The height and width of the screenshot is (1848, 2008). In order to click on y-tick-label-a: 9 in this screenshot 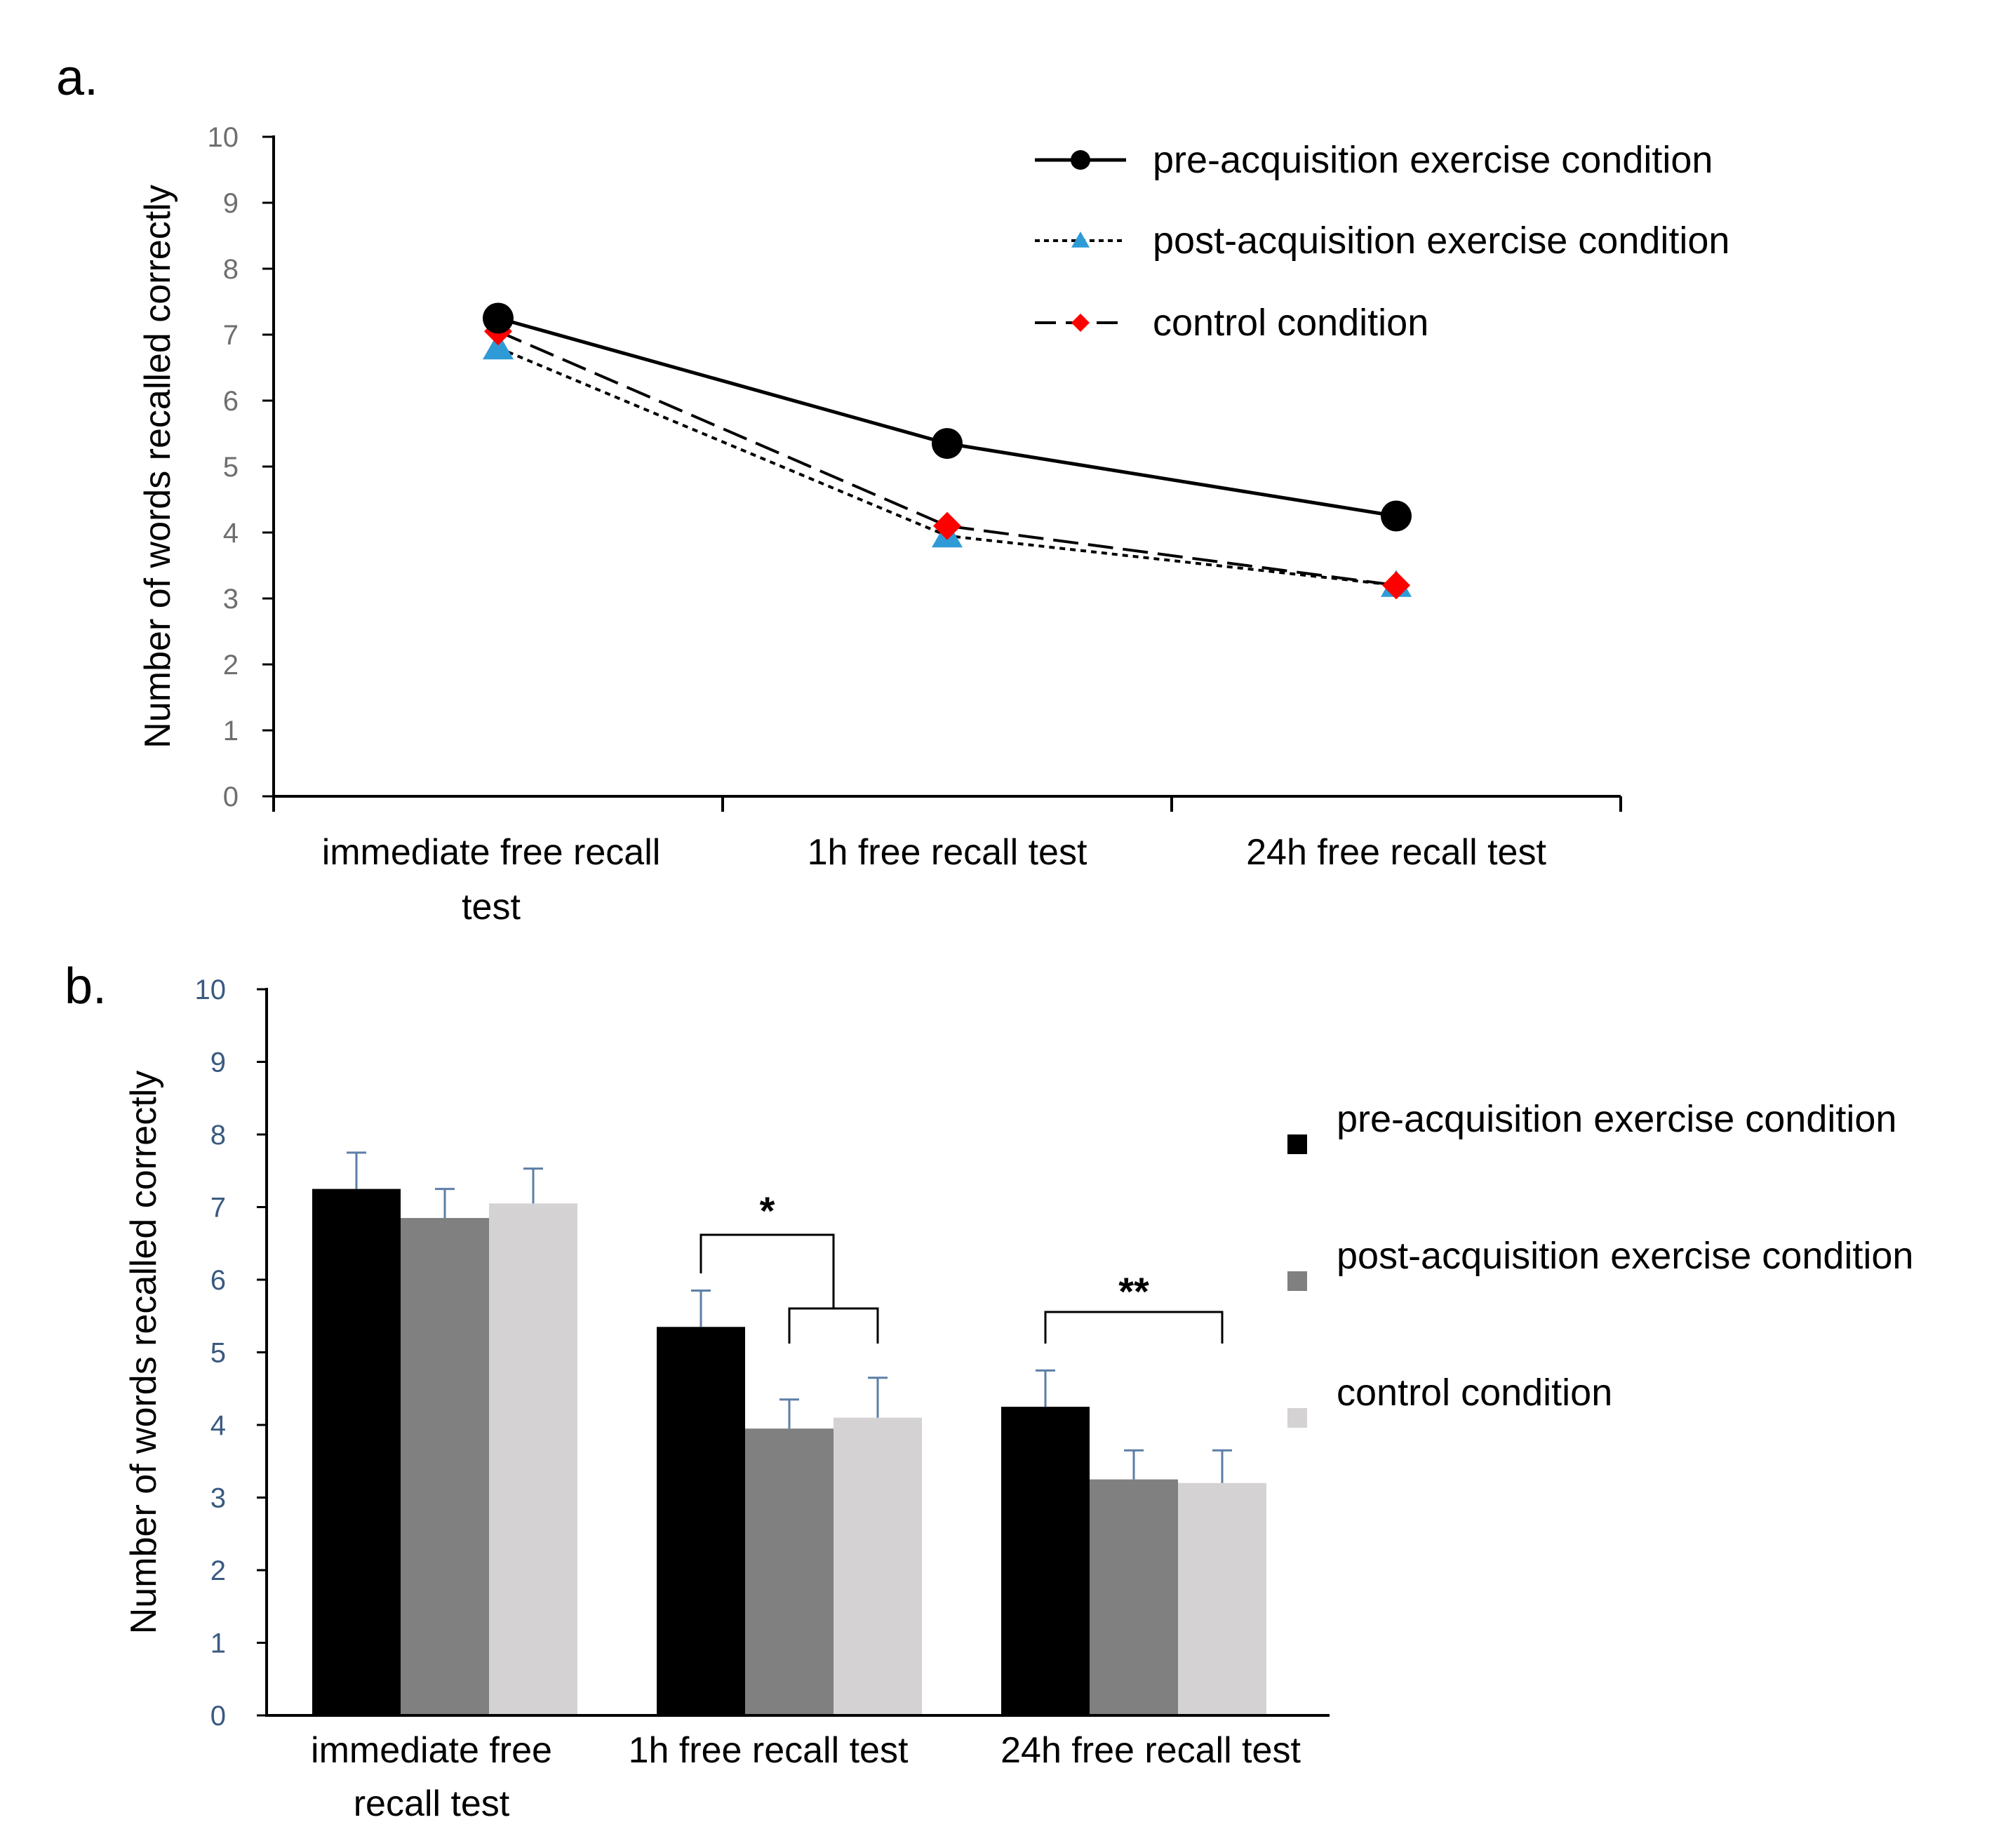, I will do `click(231, 203)`.